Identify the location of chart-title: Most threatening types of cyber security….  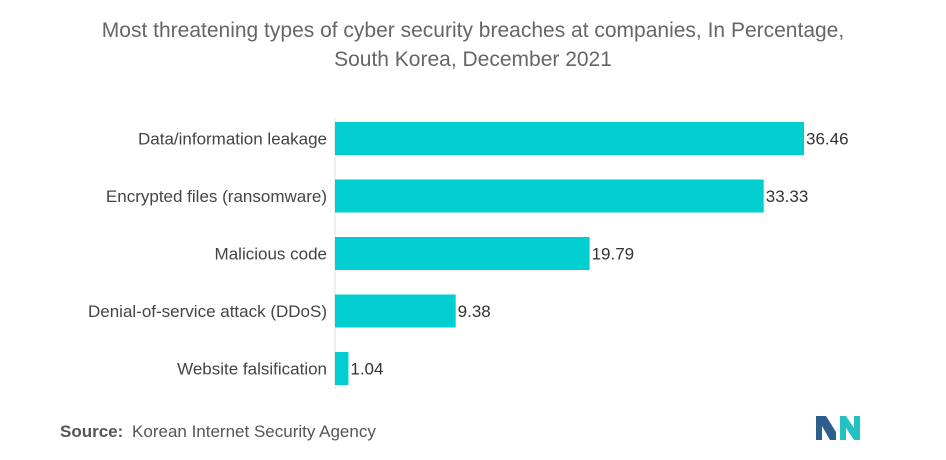
(473, 45).